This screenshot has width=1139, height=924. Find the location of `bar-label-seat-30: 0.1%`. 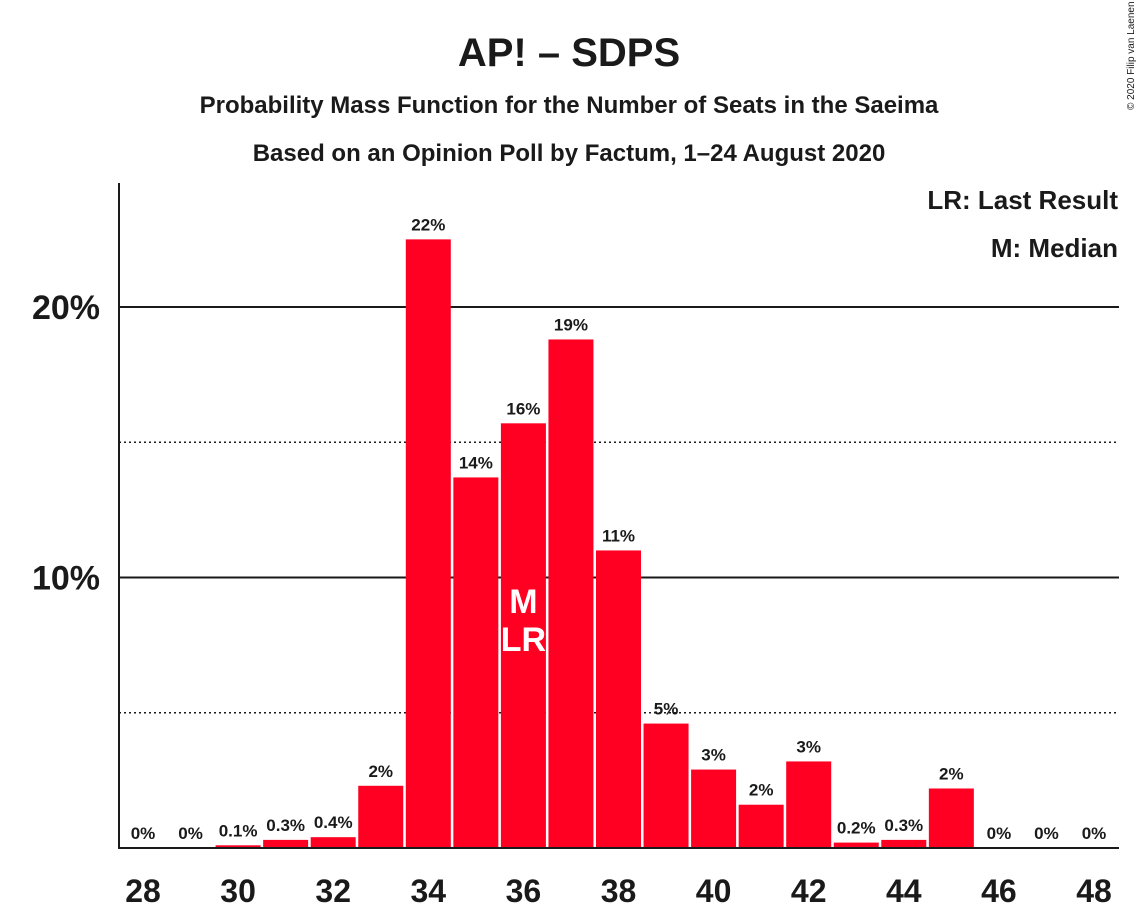

bar-label-seat-30: 0.1% is located at coordinates (238, 830).